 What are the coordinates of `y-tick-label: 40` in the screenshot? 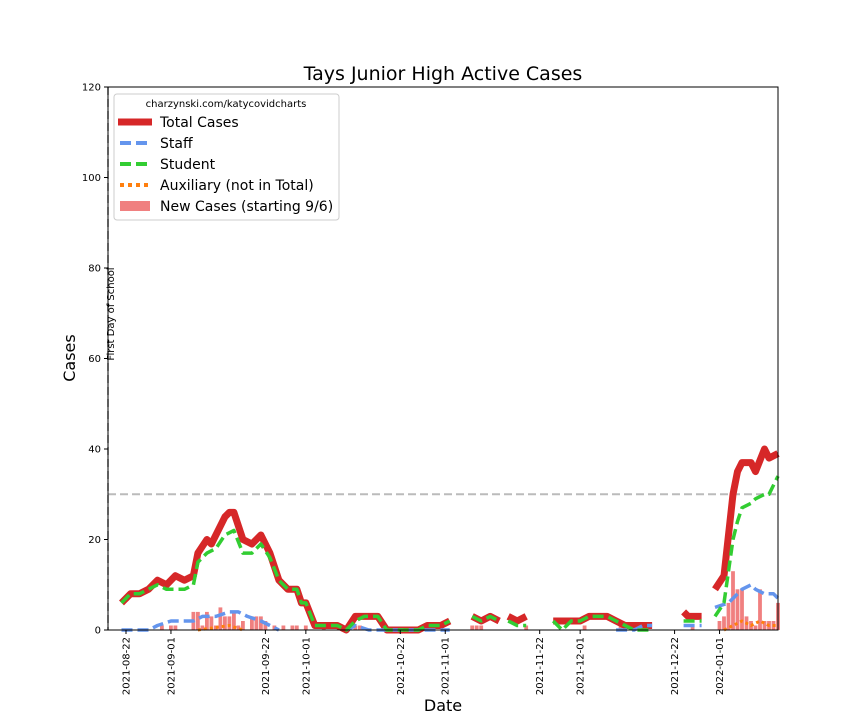 It's located at (94, 450).